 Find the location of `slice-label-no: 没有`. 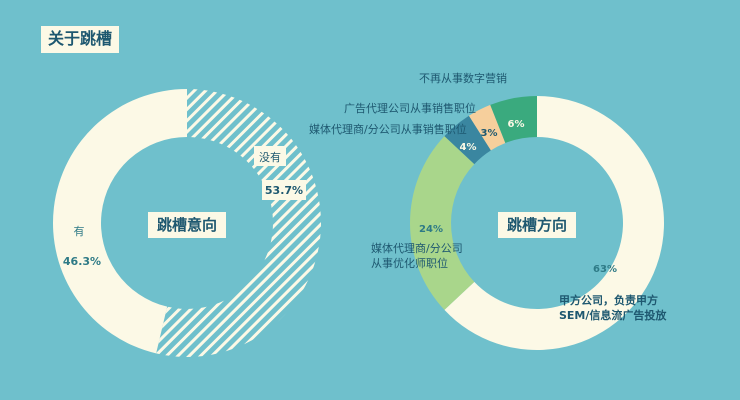

slice-label-no: 没有 is located at coordinates (270, 156).